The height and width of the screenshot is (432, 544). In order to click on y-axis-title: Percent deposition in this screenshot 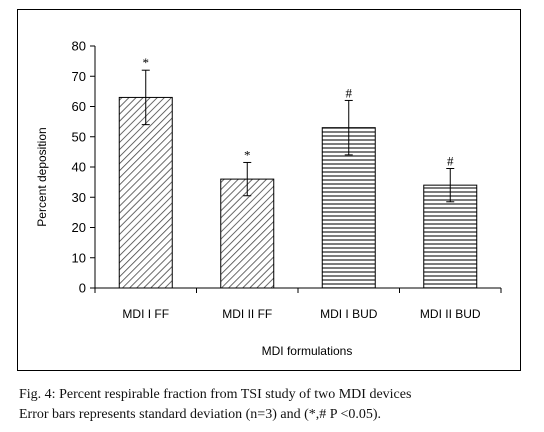, I will do `click(42, 176)`.